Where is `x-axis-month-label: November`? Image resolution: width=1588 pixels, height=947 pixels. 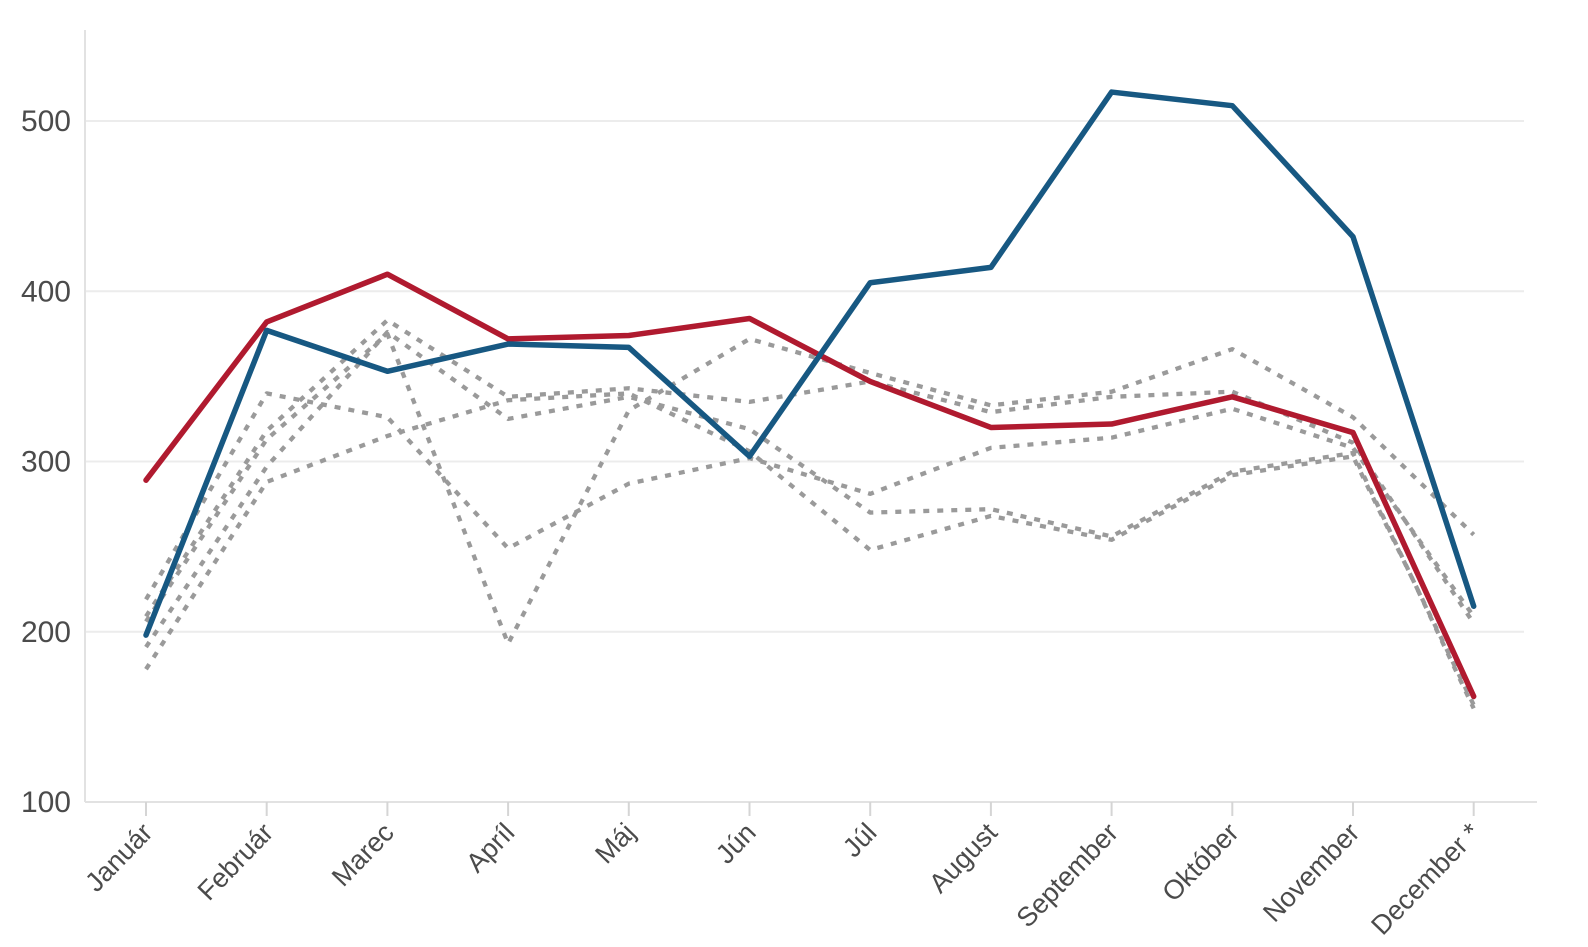 x-axis-month-label: November is located at coordinates (1311, 872).